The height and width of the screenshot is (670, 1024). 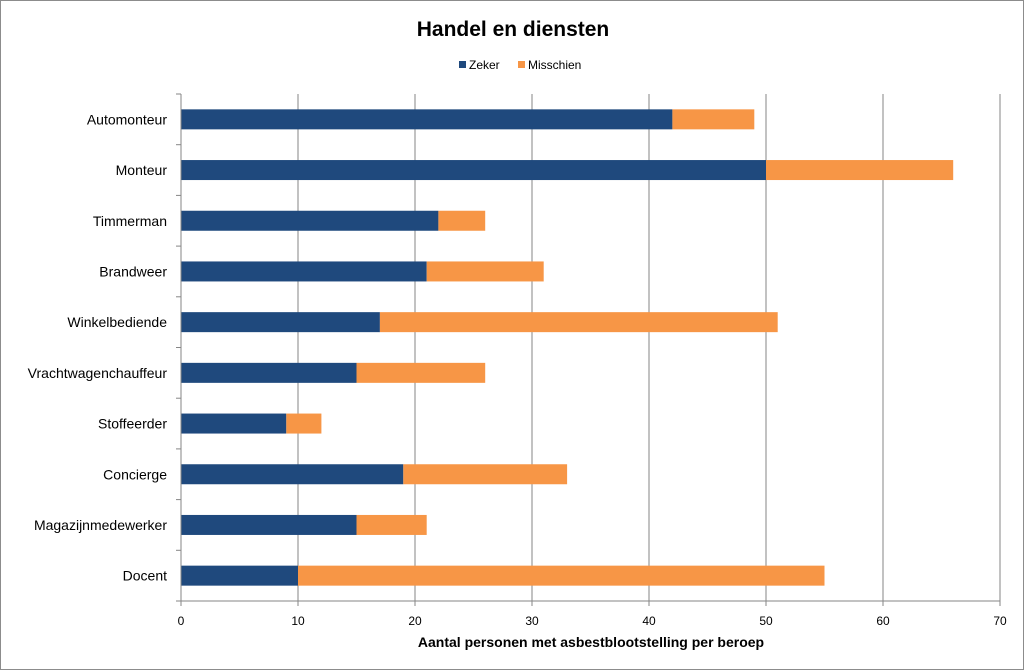 What do you see at coordinates (135, 474) in the screenshot?
I see `category-label: Concierge` at bounding box center [135, 474].